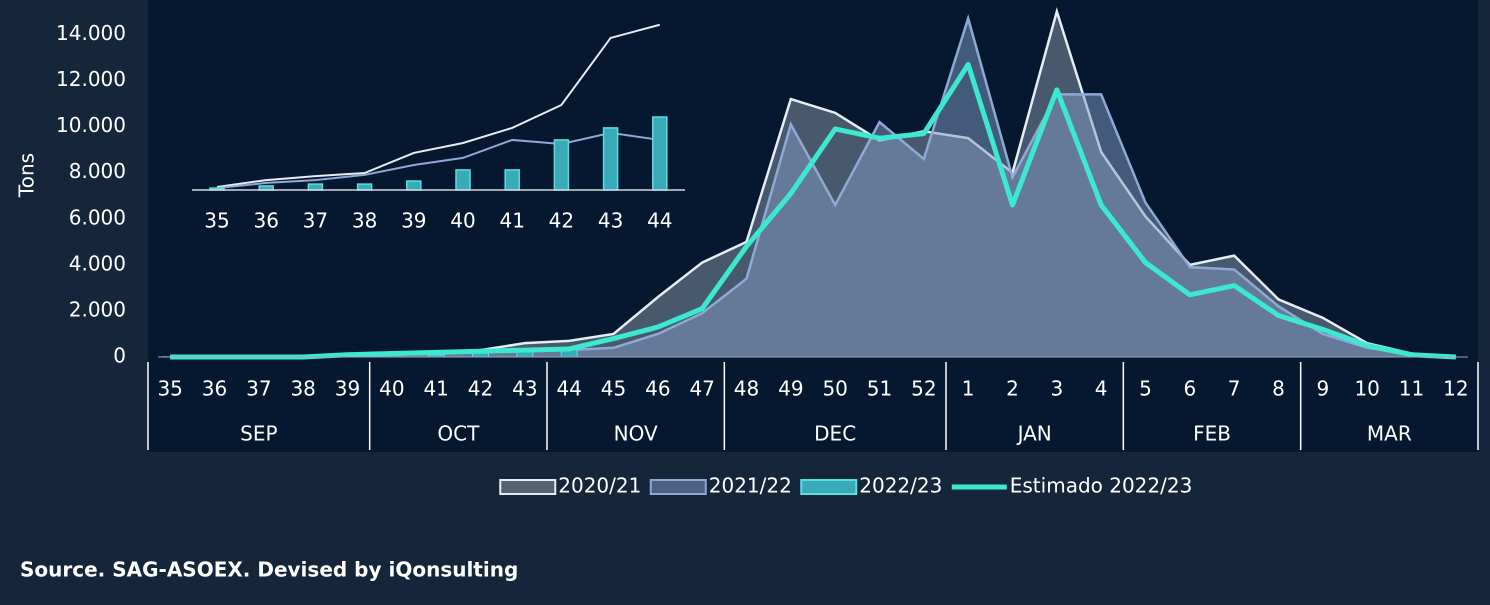 This screenshot has height=605, width=1490. Describe the element at coordinates (1322, 389) in the screenshot. I see `x-tick-label: 9` at that location.